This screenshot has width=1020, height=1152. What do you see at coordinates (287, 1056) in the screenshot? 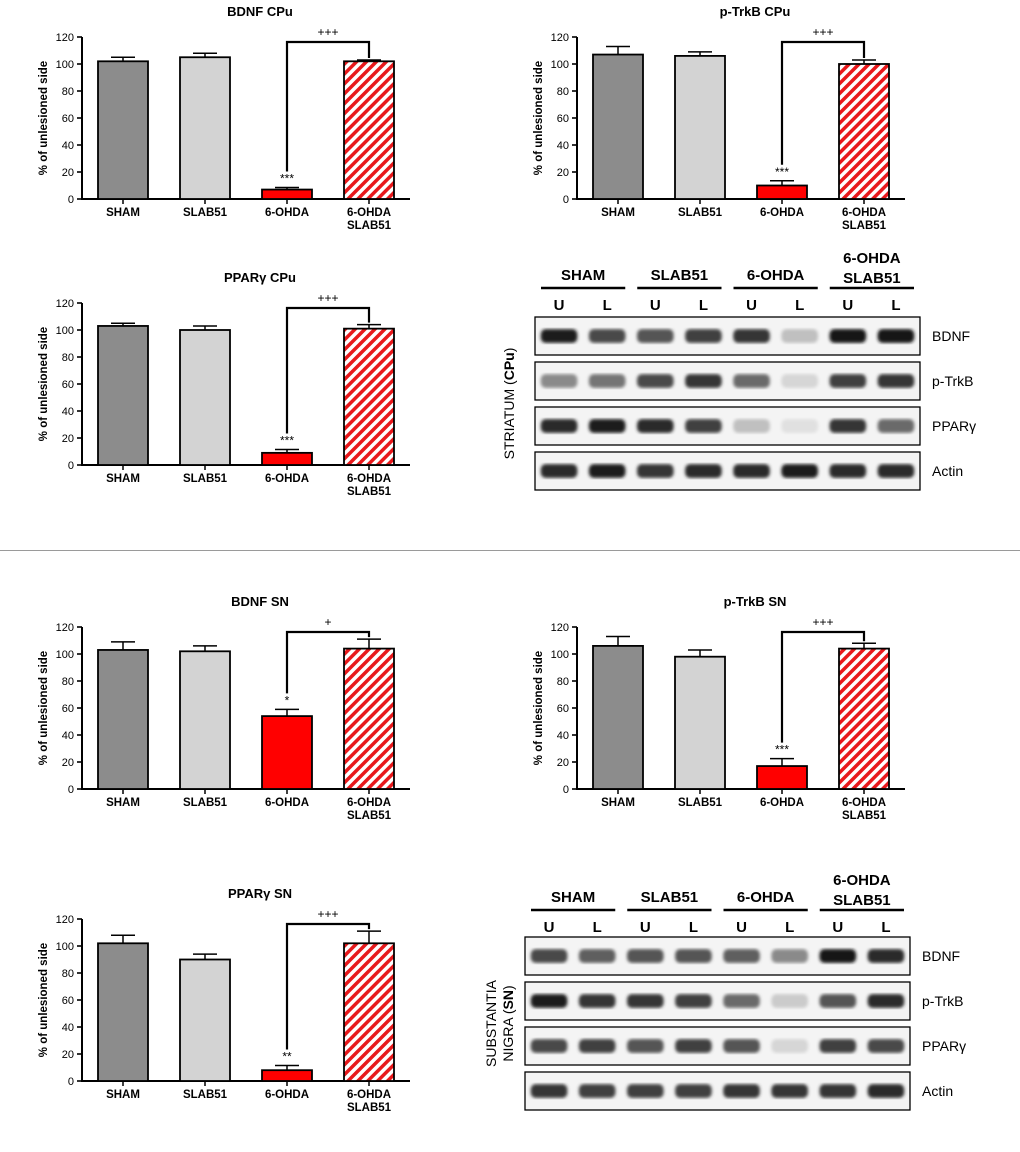
I see `significance-label: **` at bounding box center [287, 1056].